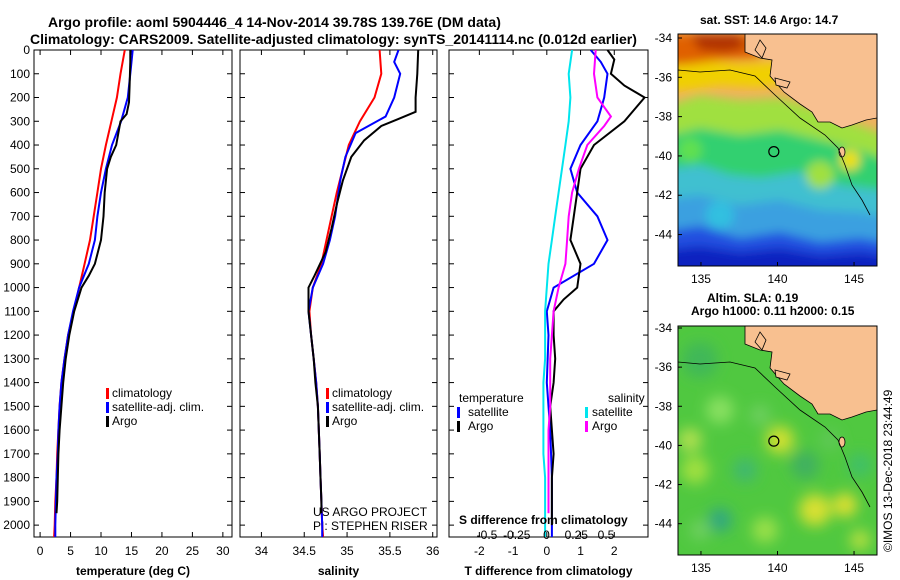 The image size is (900, 580). I want to click on x-tick-label: 1, so click(580, 551).